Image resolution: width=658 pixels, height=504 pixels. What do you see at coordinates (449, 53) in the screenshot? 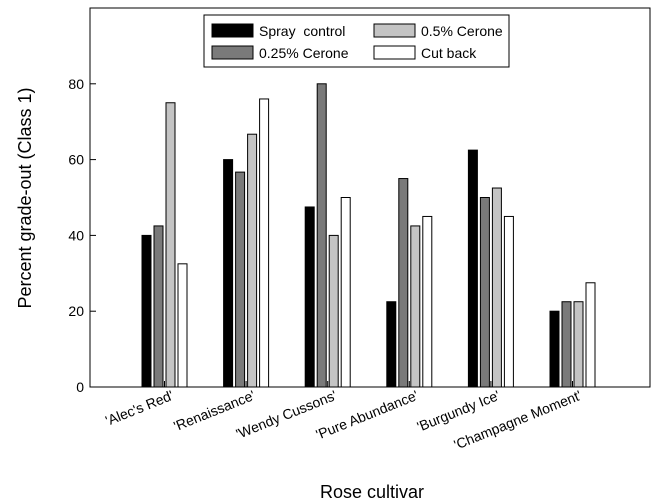
I see `legend-label: Cut back` at bounding box center [449, 53].